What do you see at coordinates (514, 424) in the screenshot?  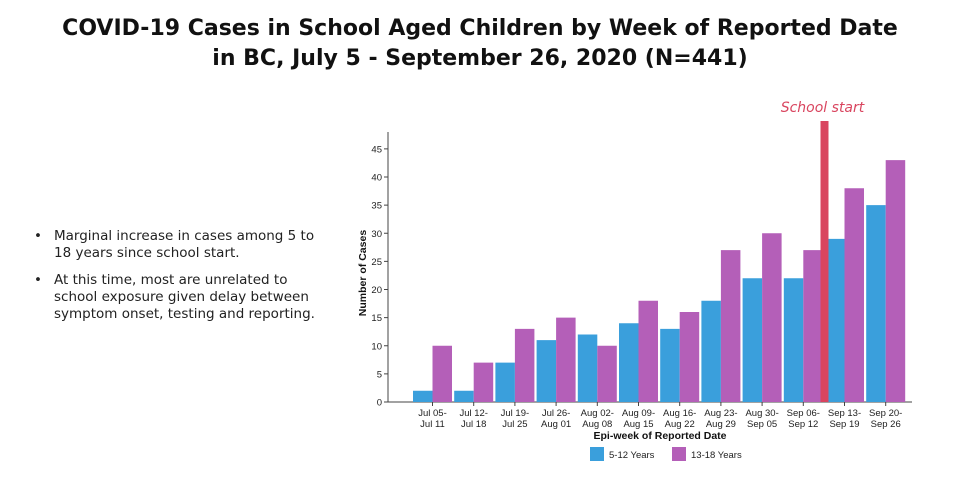 I see `x-tick-label: Jul 25` at bounding box center [514, 424].